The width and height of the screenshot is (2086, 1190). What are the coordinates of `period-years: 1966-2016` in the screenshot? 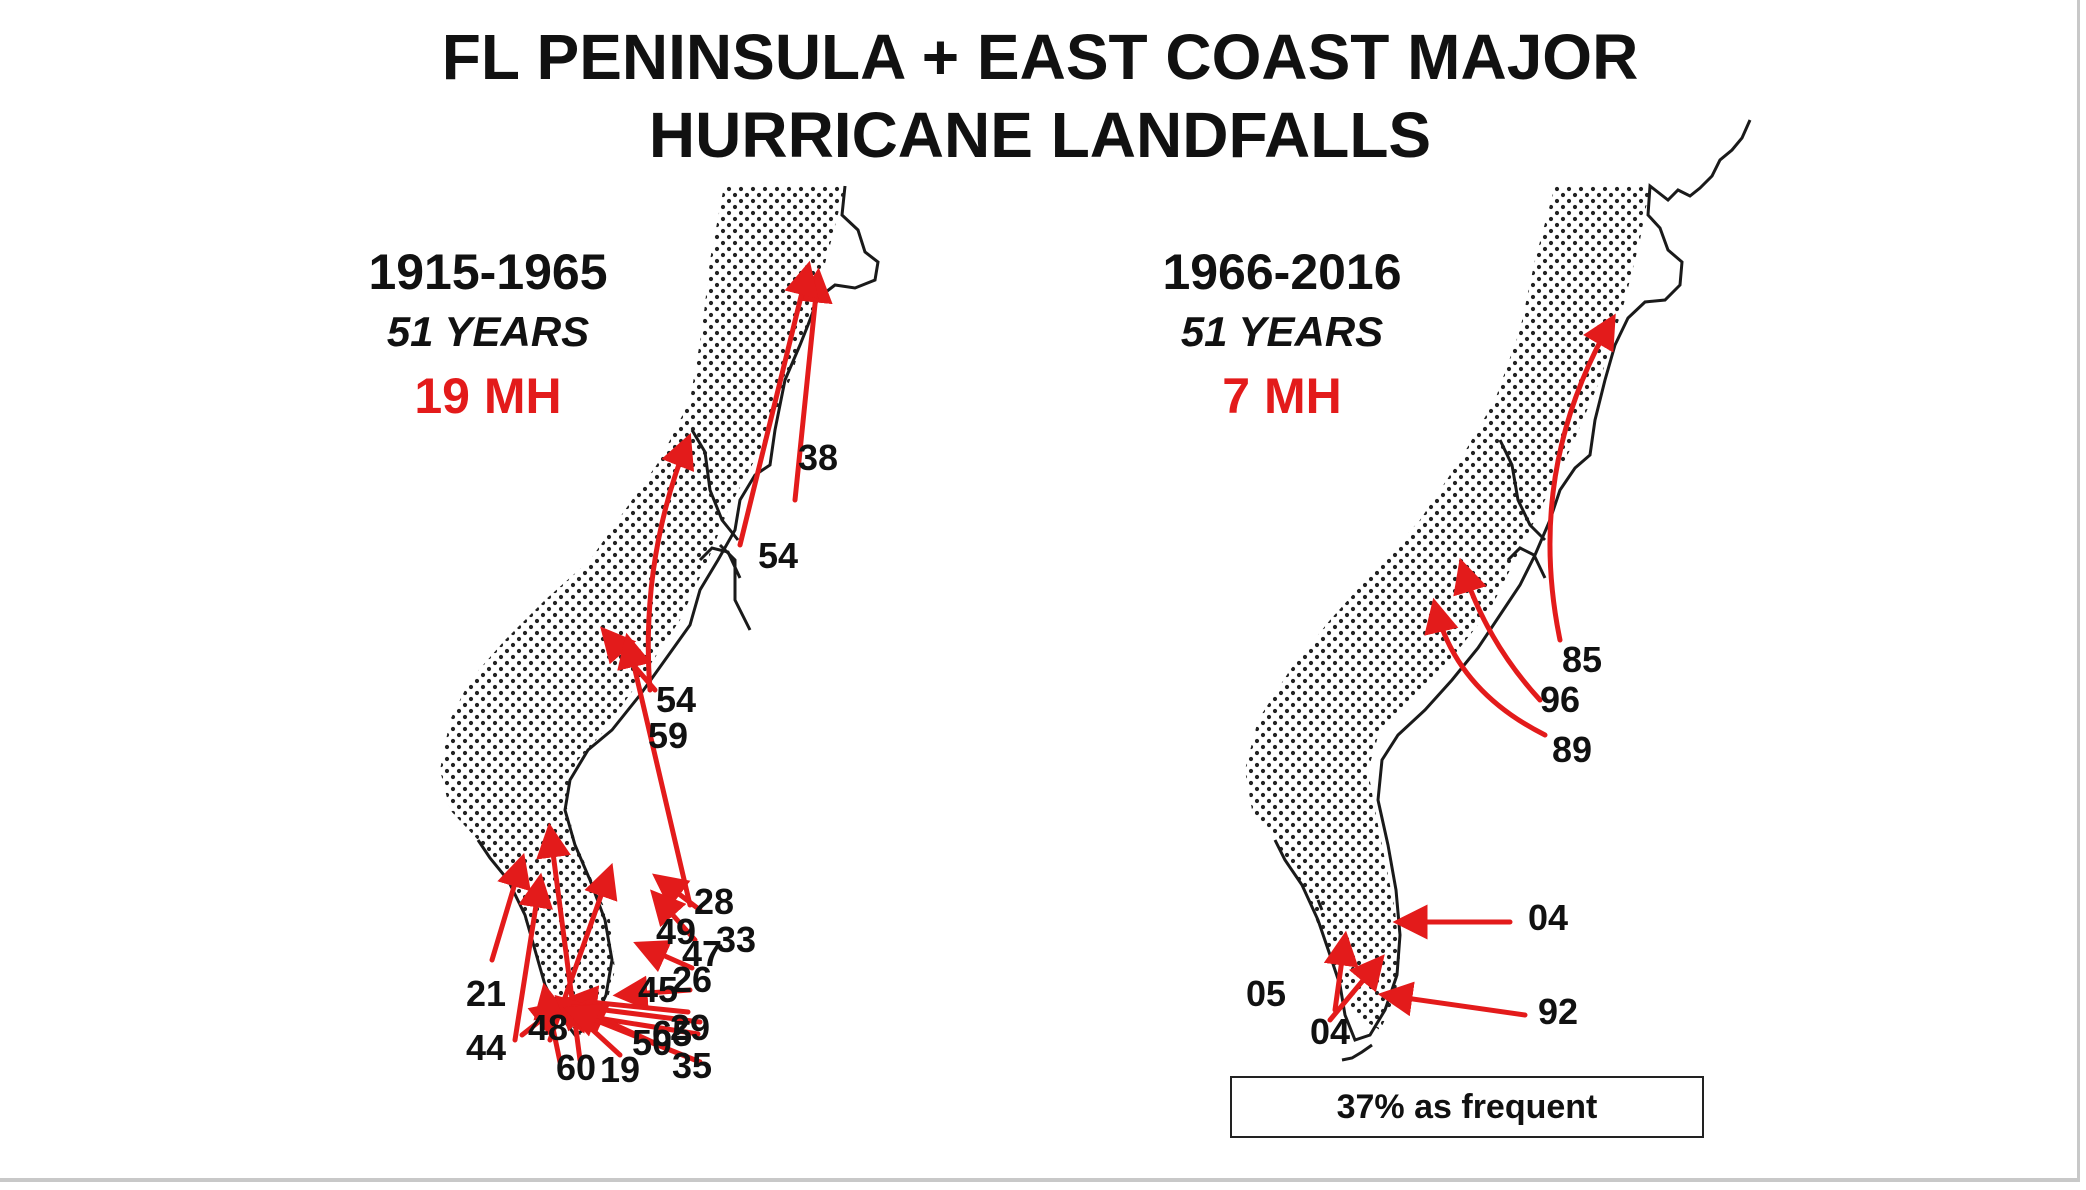 It's located at (1282, 272).